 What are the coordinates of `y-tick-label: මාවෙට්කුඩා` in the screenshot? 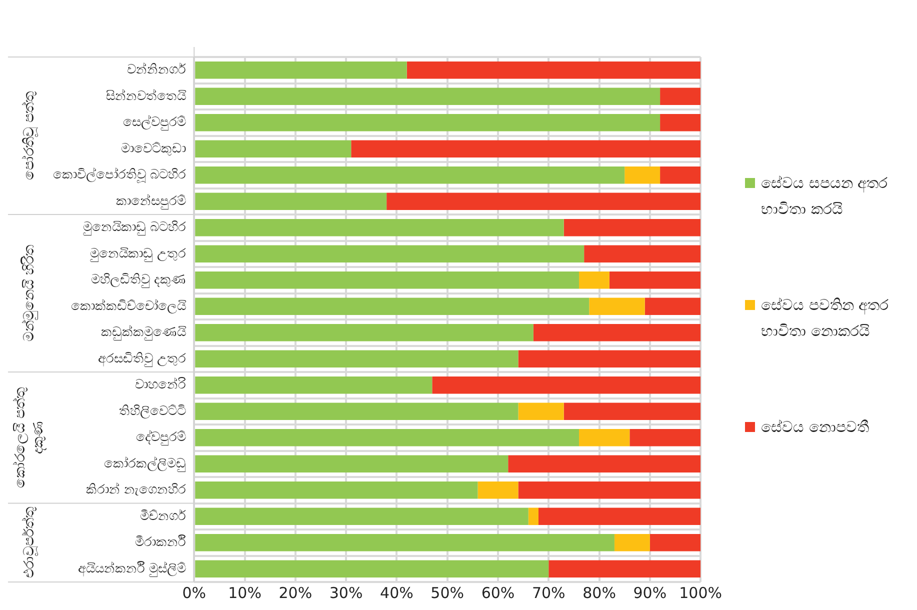 It's located at (153, 148).